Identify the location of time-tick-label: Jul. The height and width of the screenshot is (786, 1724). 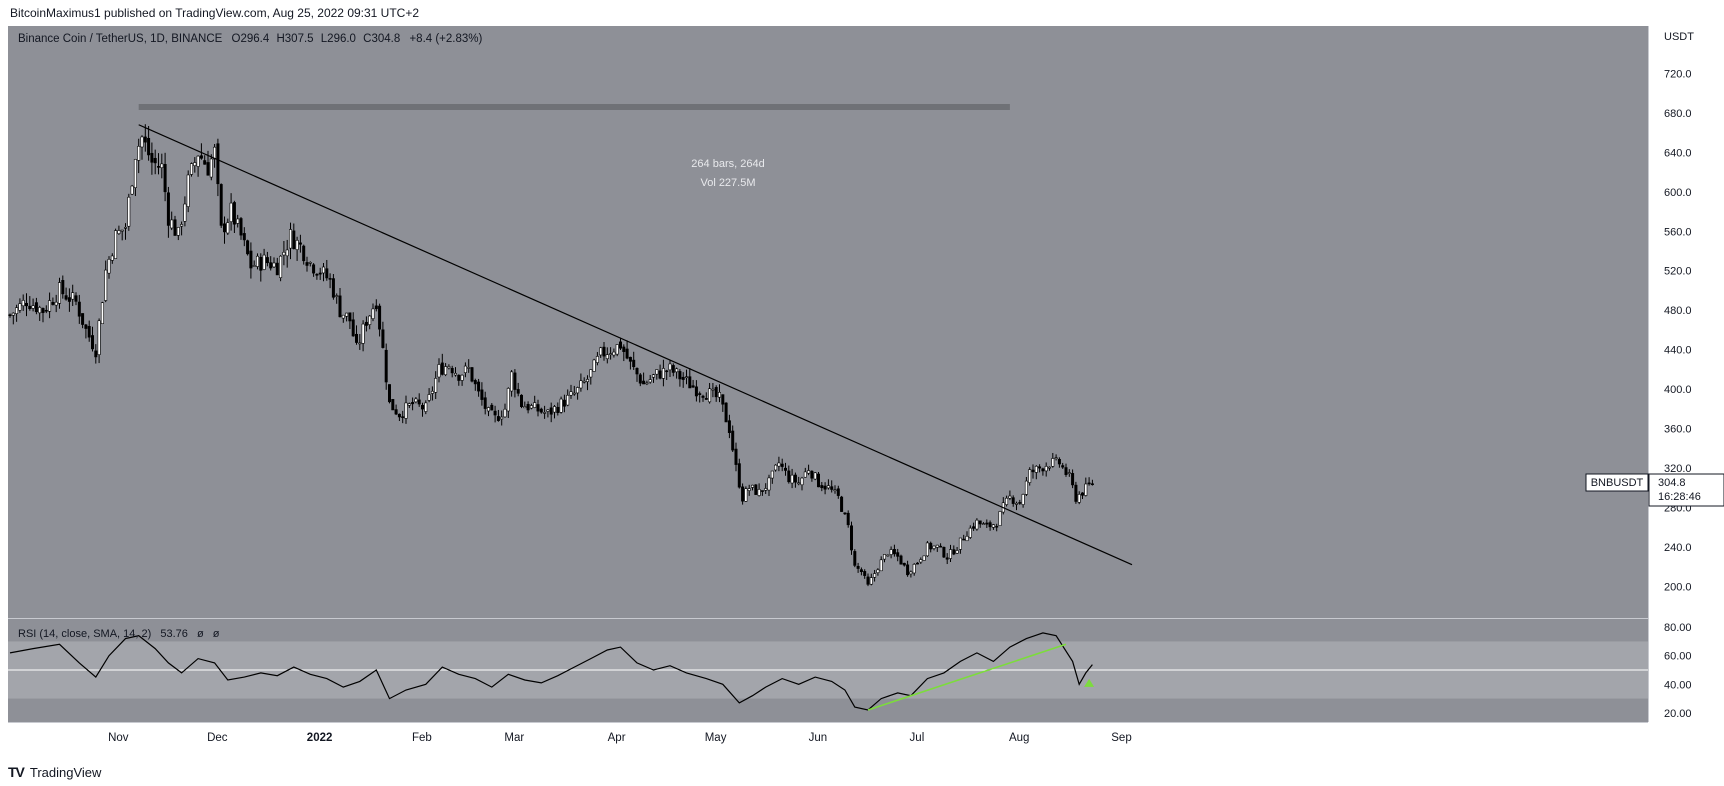
(917, 738).